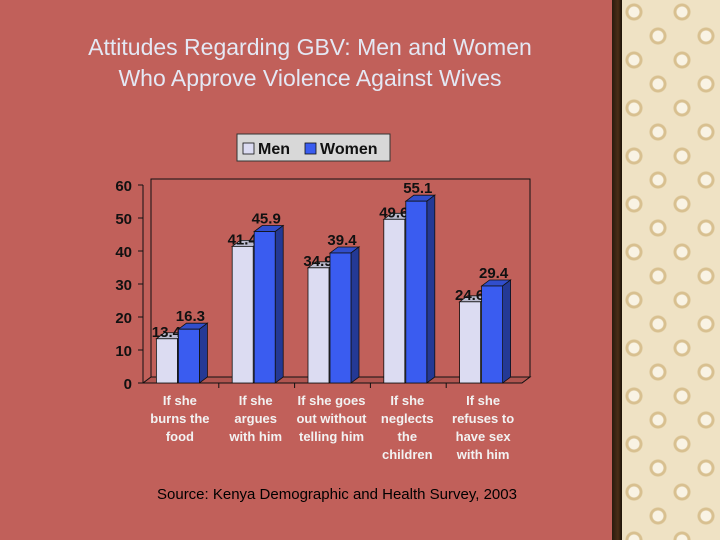  I want to click on y-tick-label: 50, so click(123, 219).